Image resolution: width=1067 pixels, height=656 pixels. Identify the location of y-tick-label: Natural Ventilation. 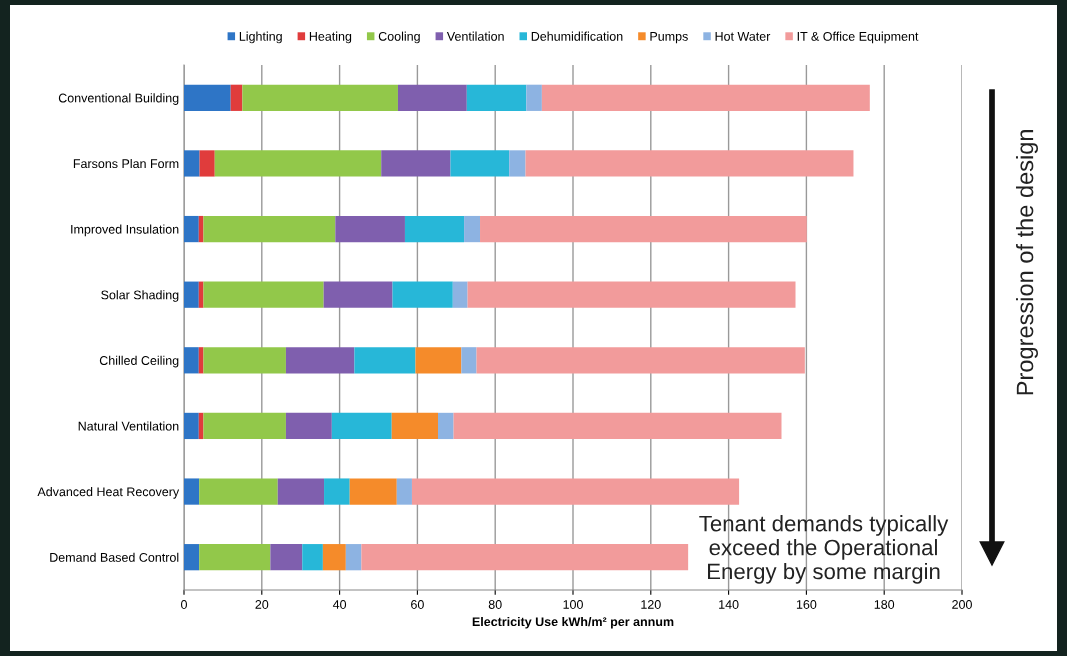
(128, 426).